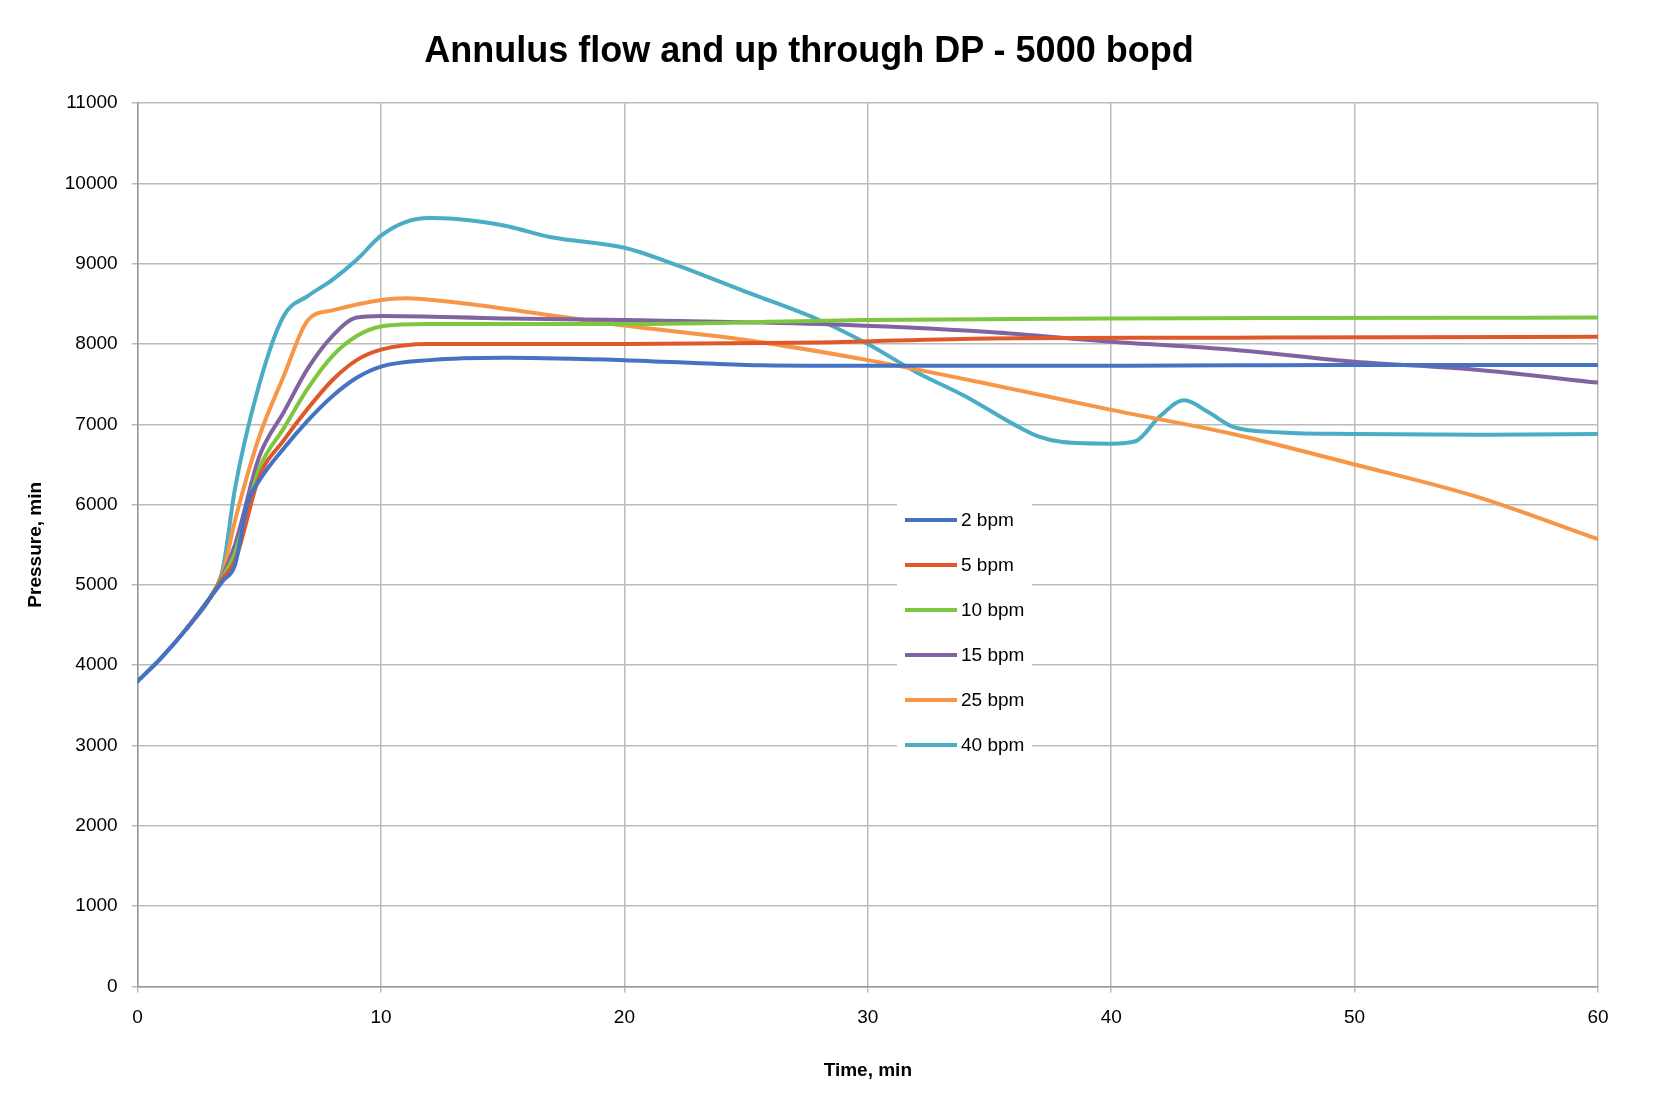 This screenshot has width=1668, height=1096. Describe the element at coordinates (34, 544) in the screenshot. I see `y-axis-title: Pressure, min` at that location.